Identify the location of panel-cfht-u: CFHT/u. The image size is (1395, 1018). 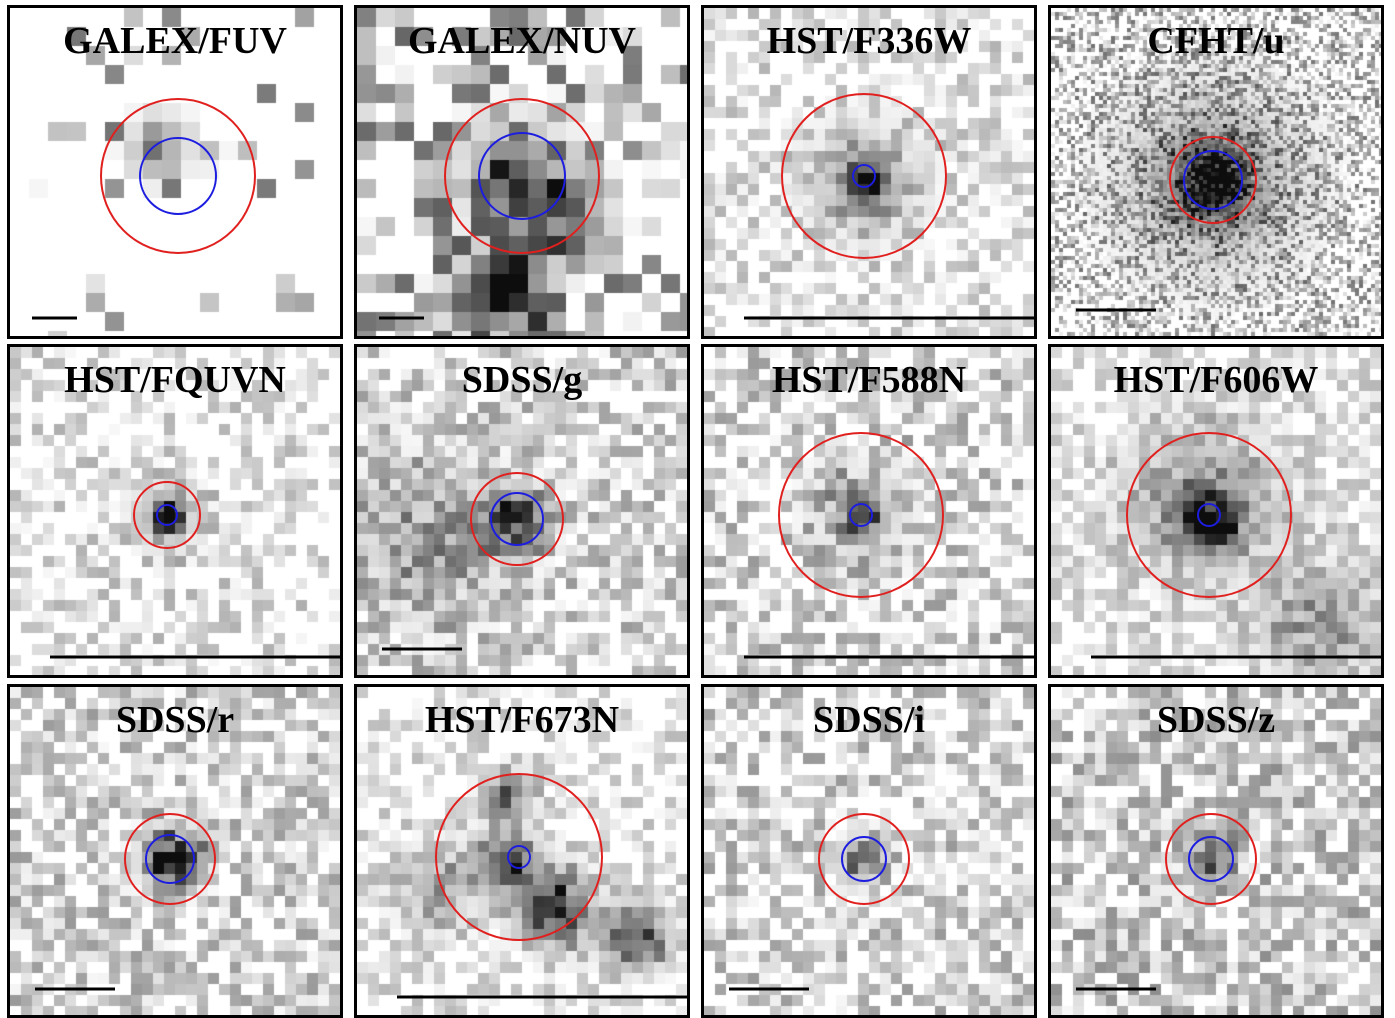
(1216, 172).